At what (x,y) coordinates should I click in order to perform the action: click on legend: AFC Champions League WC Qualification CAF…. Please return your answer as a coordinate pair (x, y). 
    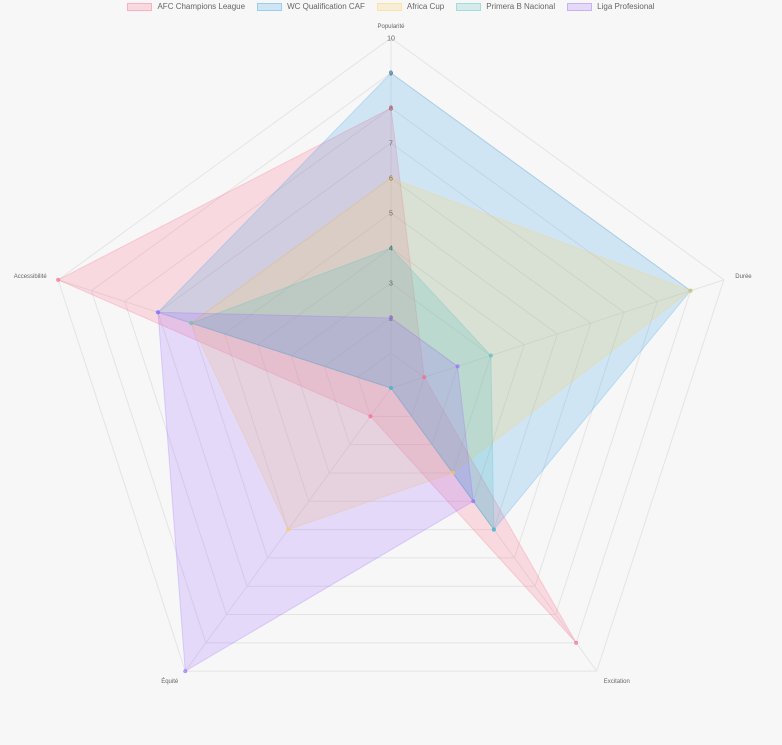
    Looking at the image, I should click on (391, 6).